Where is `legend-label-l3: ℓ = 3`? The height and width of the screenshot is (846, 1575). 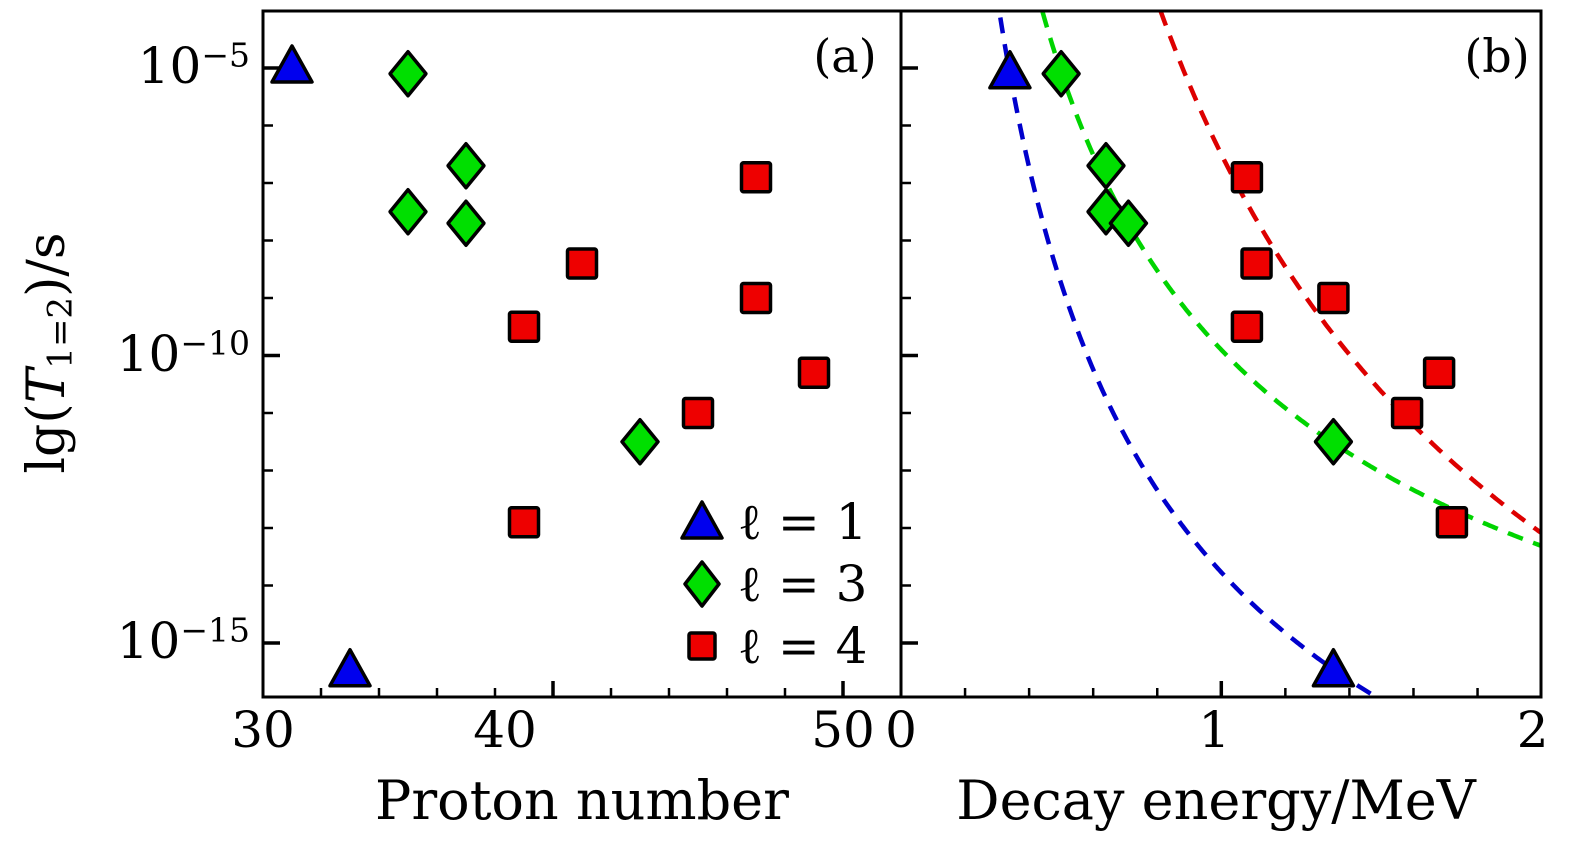 legend-label-l3: ℓ = 3 is located at coordinates (803, 584).